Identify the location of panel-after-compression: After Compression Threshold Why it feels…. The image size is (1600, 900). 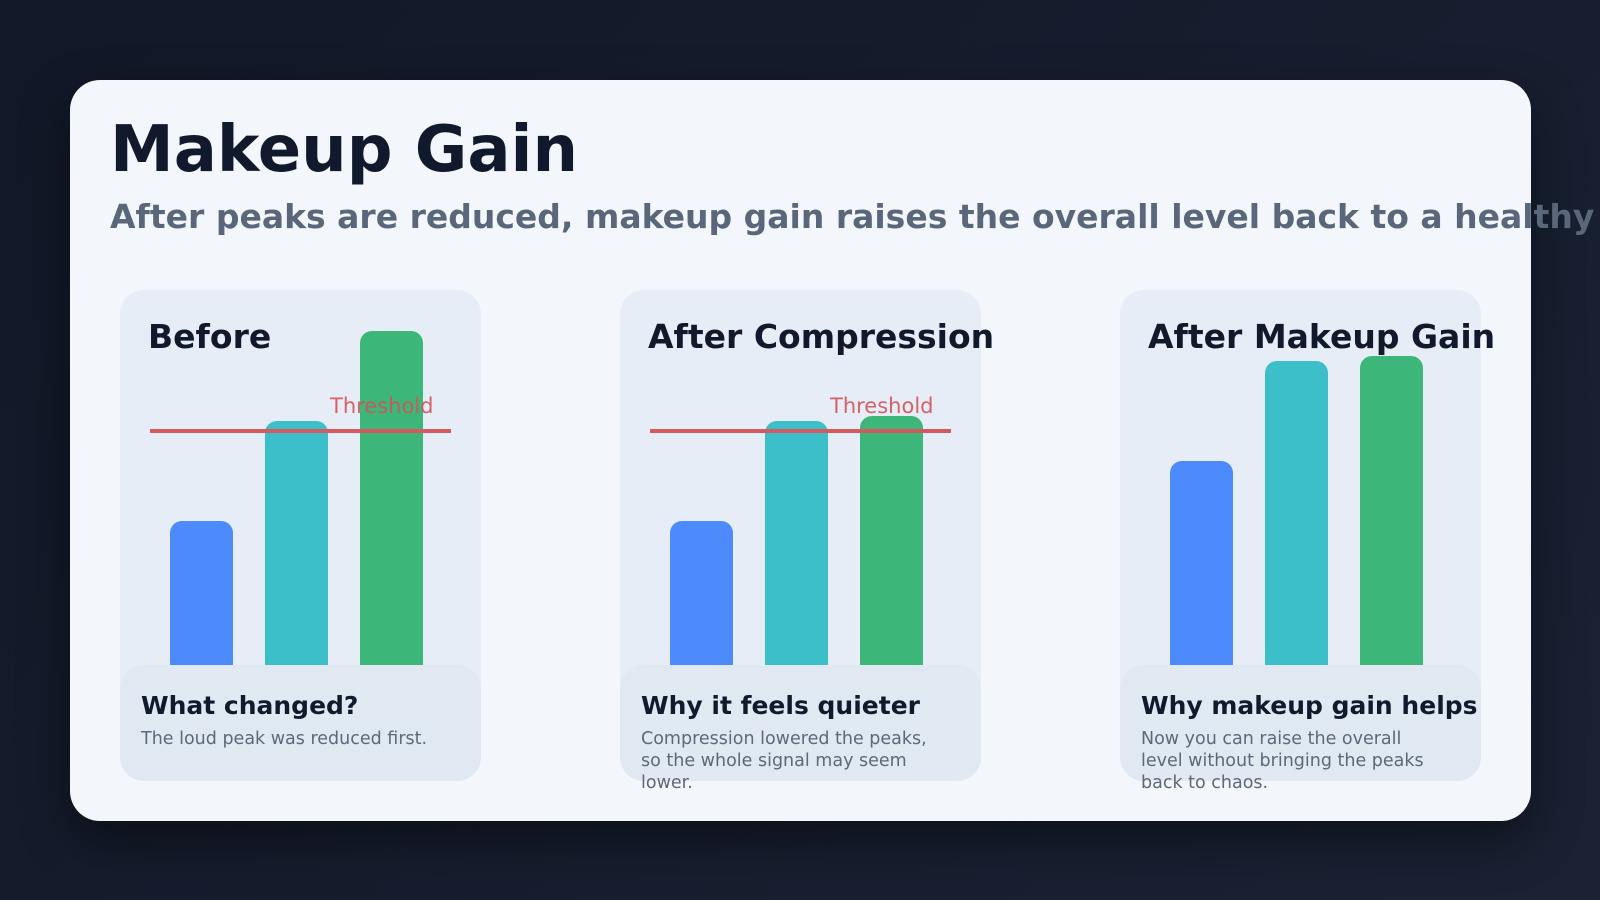
(807, 541).